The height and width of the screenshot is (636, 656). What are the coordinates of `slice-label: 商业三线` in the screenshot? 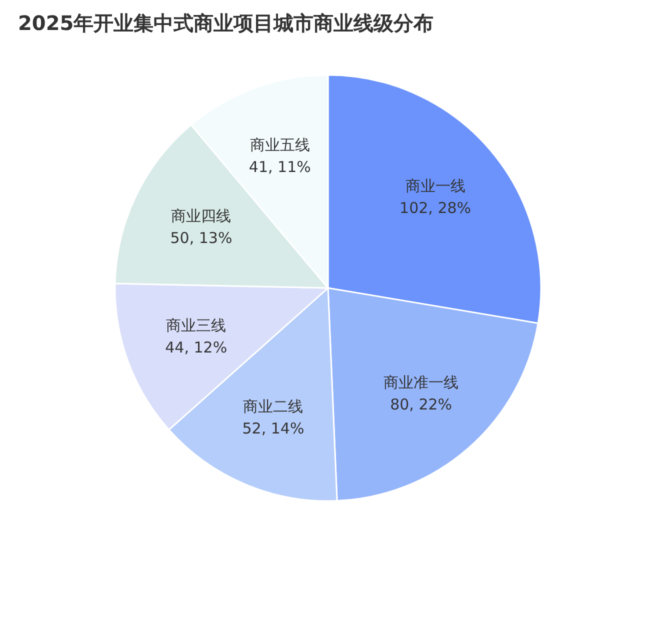 It's located at (196, 325).